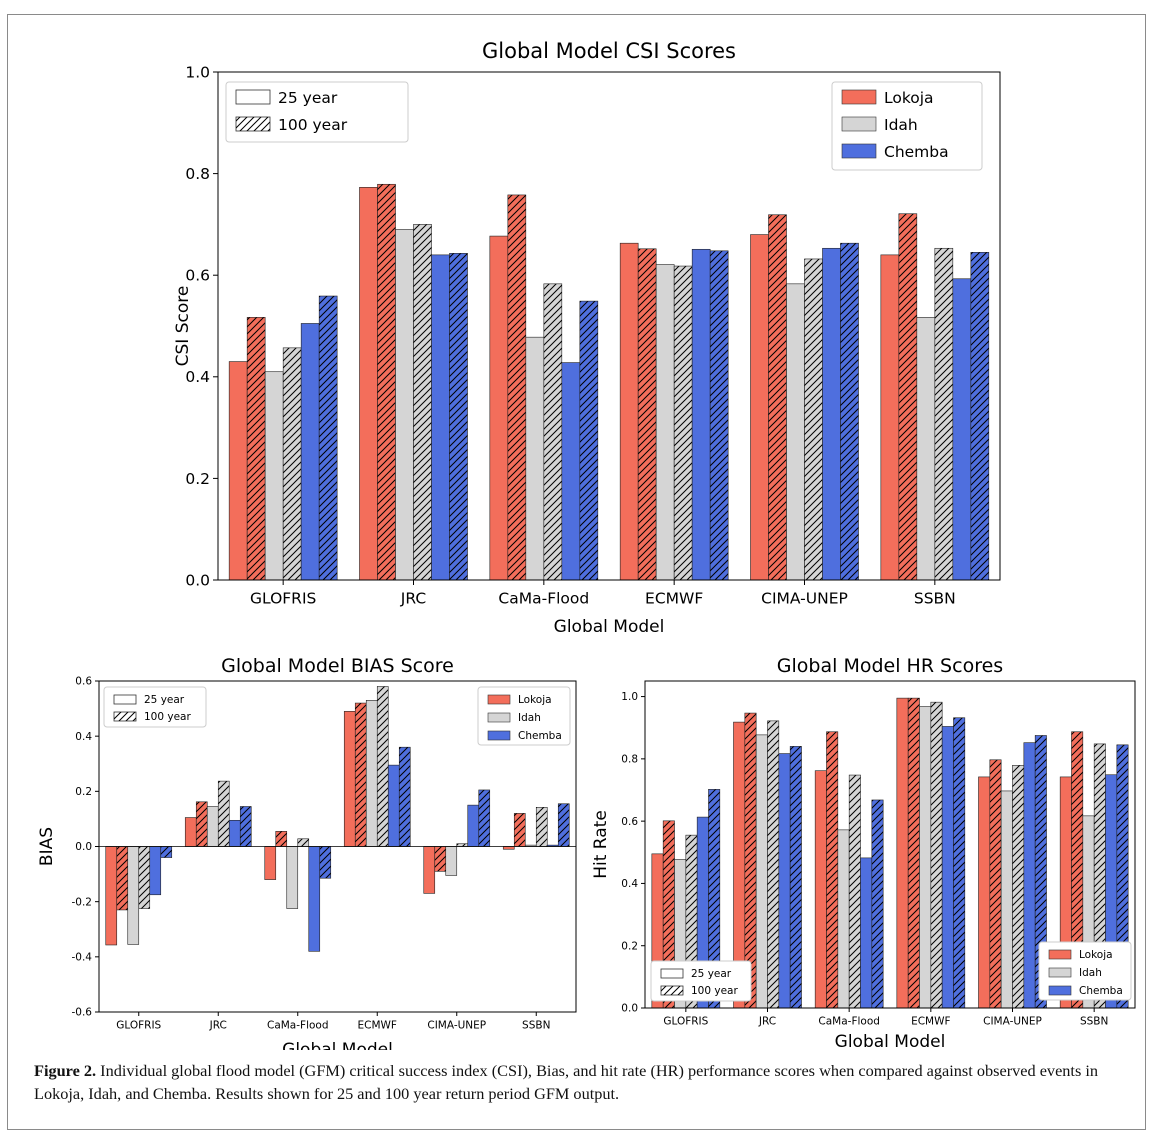 The image size is (1153, 1144). Describe the element at coordinates (609, 51) in the screenshot. I see `chart-title: Global Model CSI Scores` at that location.